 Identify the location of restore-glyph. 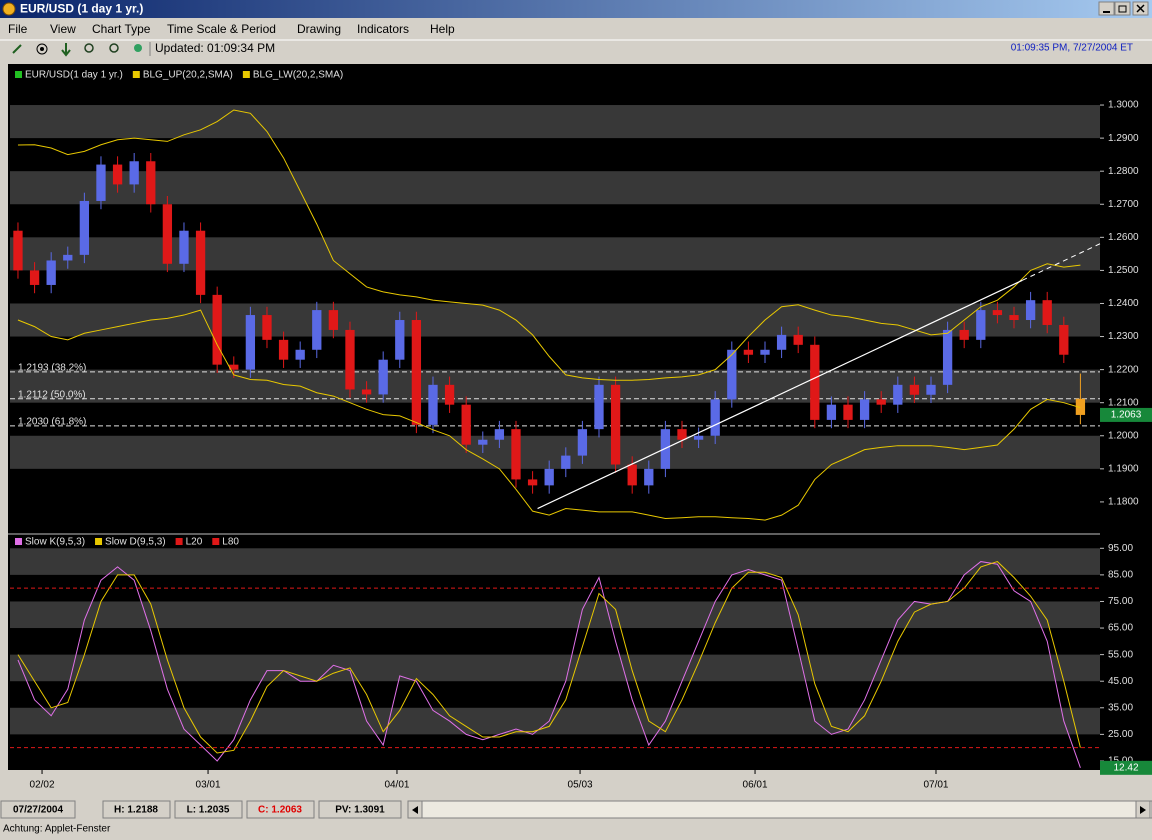
(1122, 9).